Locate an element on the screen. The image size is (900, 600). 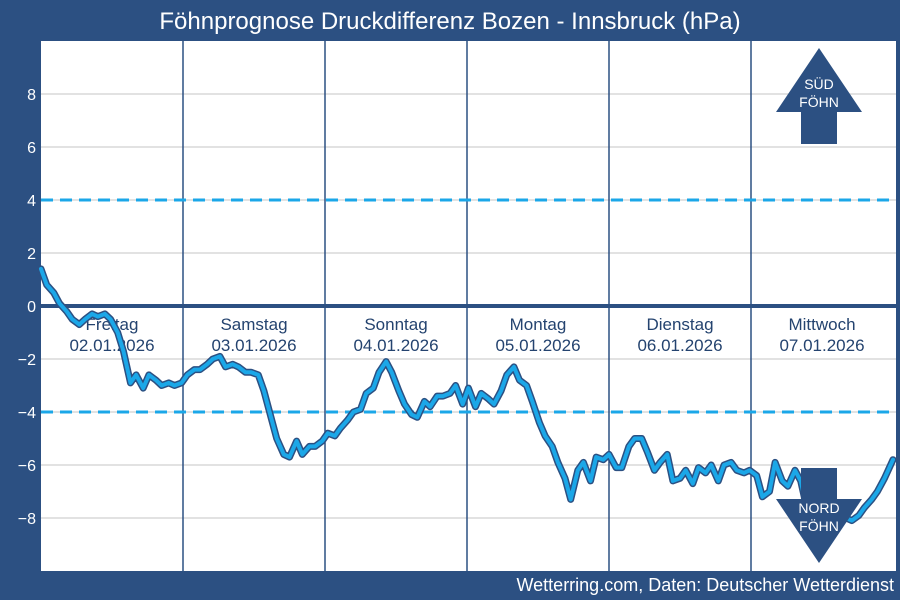
y-tick-label: 6 is located at coordinates (31, 148).